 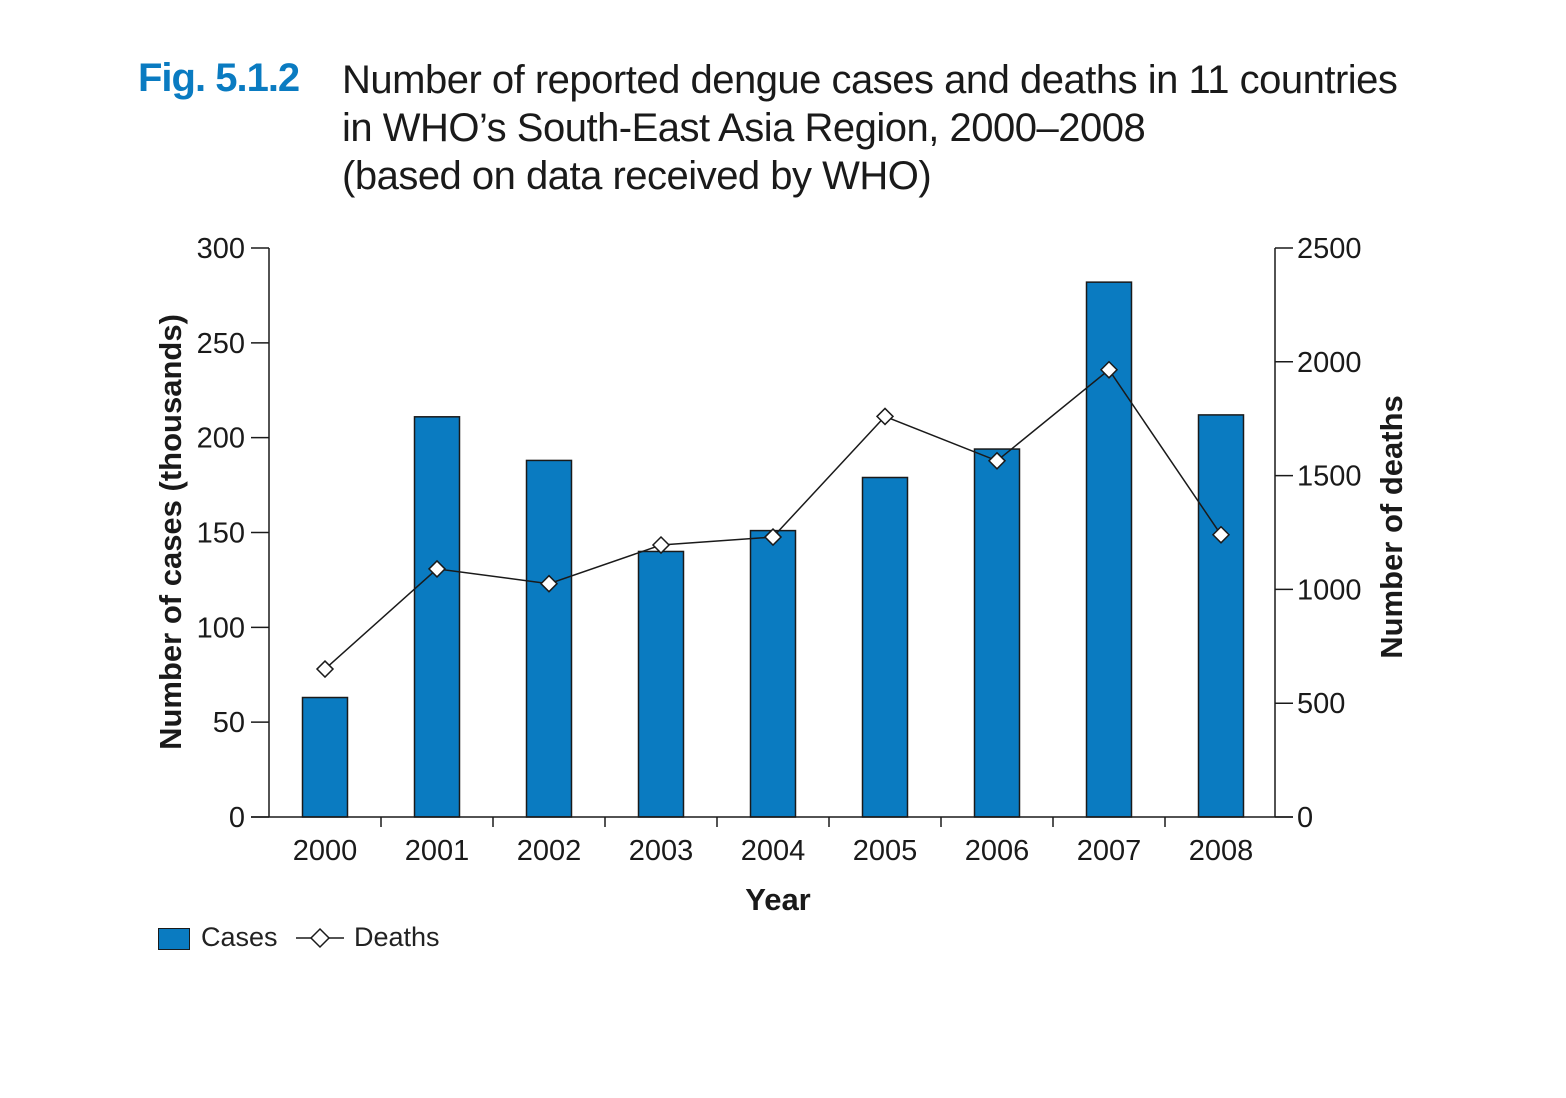 I want to click on marker-deaths-2004, so click(x=773, y=537).